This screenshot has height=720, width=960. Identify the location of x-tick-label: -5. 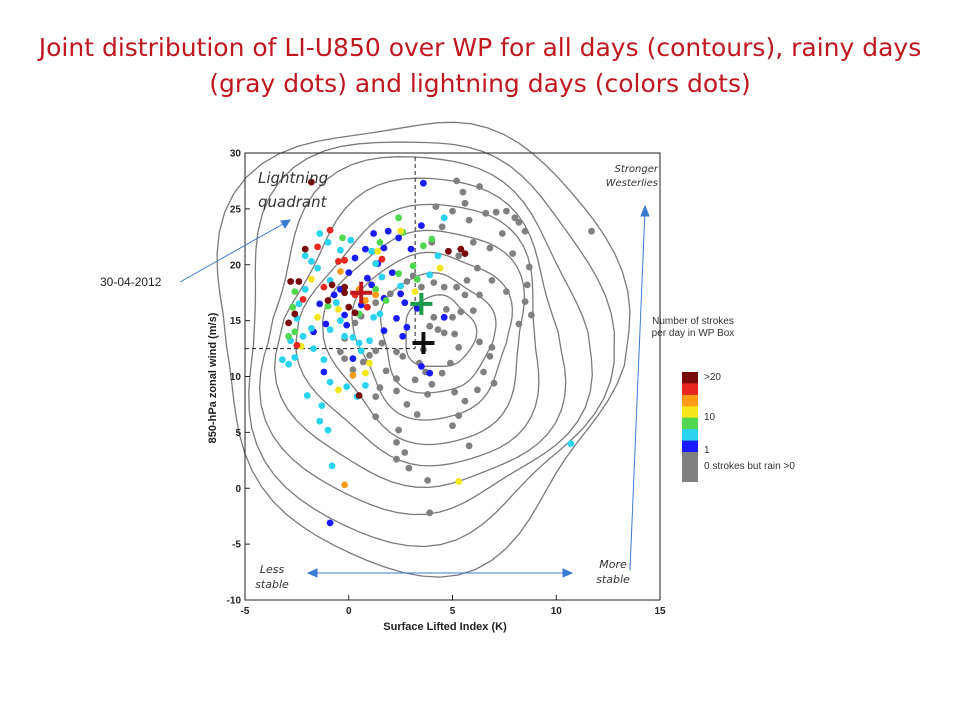
(245, 611).